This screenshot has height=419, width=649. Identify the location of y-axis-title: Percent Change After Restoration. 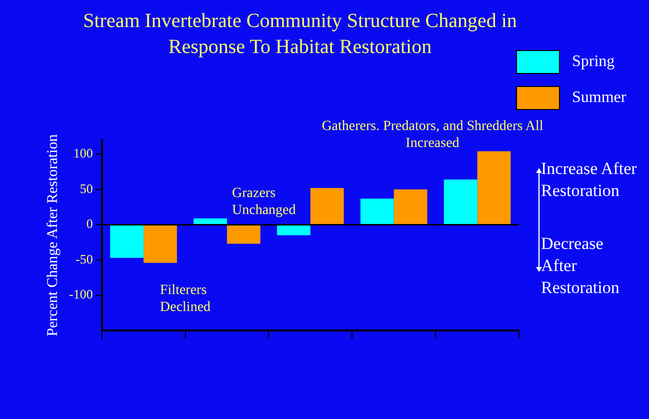
(52, 235).